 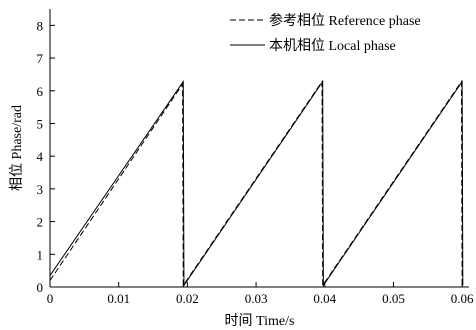 What do you see at coordinates (462, 298) in the screenshot?
I see `x-tick-label: 0.06` at bounding box center [462, 298].